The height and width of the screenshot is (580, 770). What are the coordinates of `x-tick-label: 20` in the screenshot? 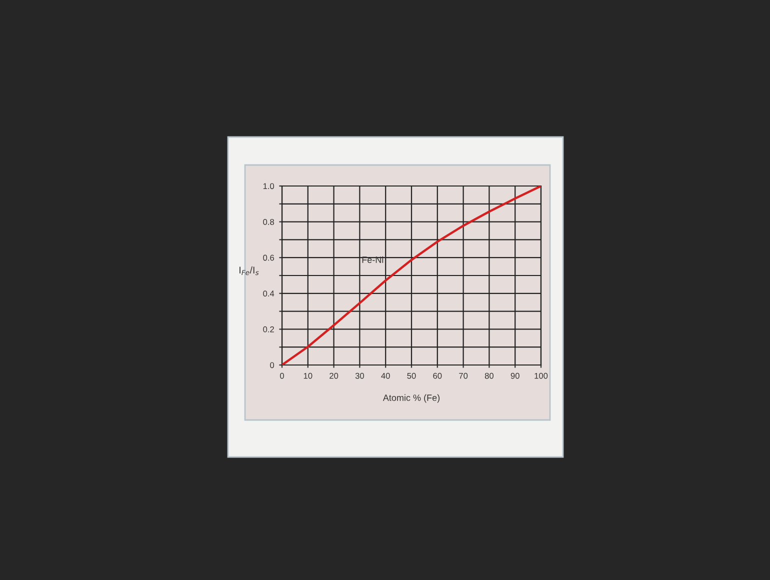 It's located at (334, 375).